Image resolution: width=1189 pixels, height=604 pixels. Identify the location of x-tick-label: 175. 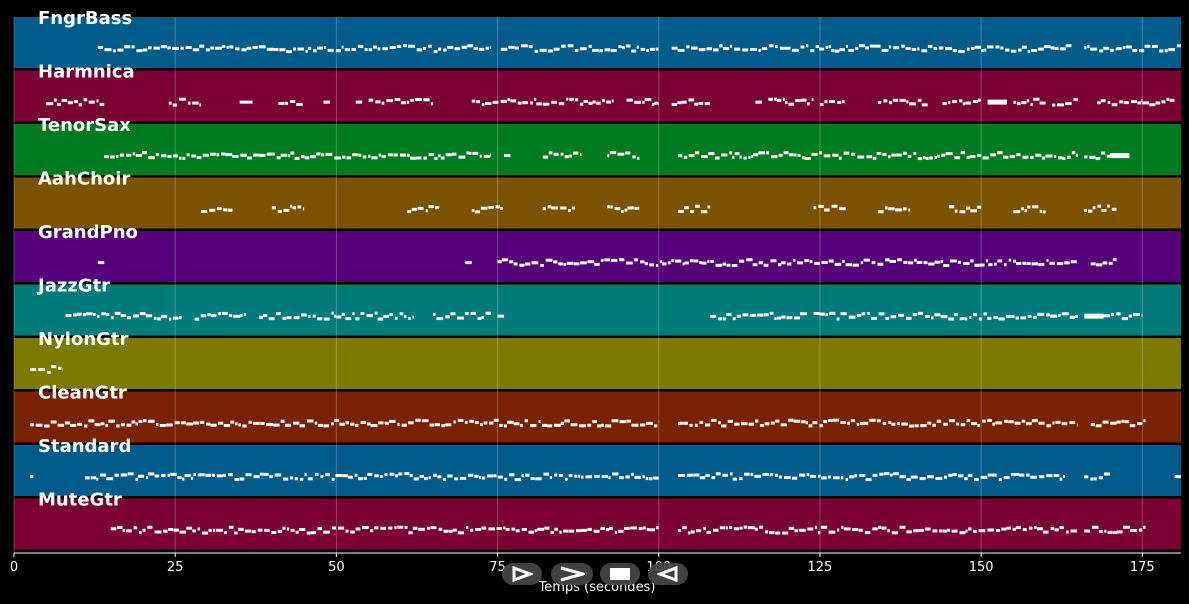
(1142, 567).